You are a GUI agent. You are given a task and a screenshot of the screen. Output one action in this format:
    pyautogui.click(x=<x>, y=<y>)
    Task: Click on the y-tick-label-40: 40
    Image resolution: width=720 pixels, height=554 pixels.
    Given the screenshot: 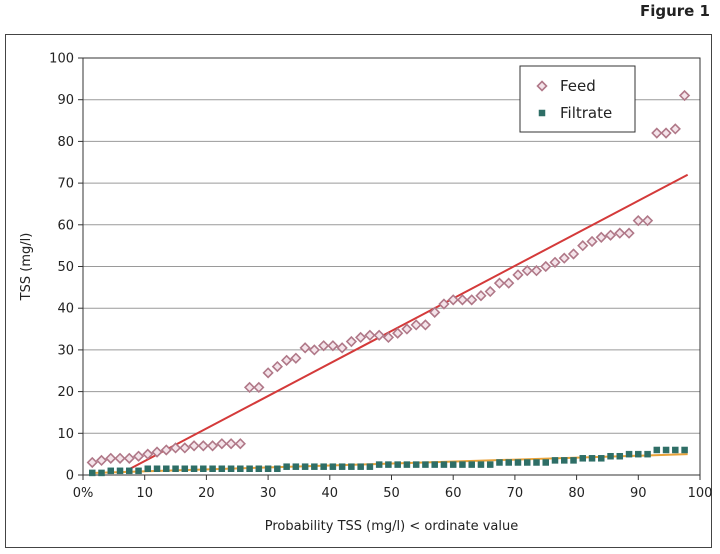 What is the action you would take?
    pyautogui.click(x=65, y=309)
    